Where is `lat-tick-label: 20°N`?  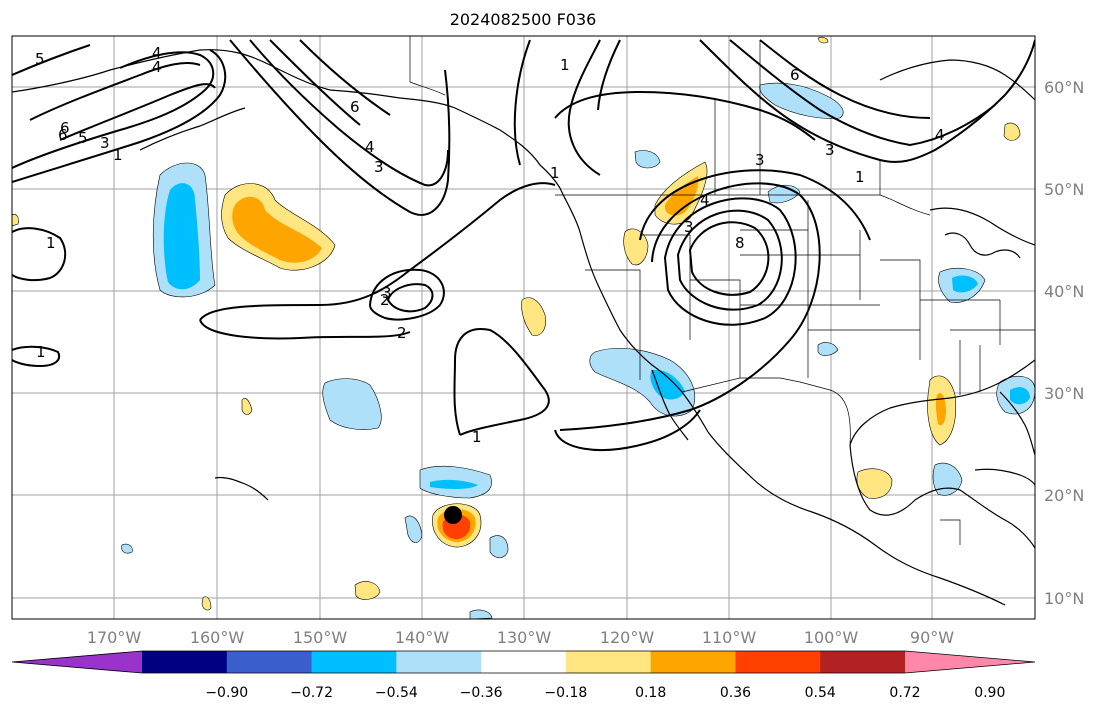 lat-tick-label: 20°N is located at coordinates (1064, 495).